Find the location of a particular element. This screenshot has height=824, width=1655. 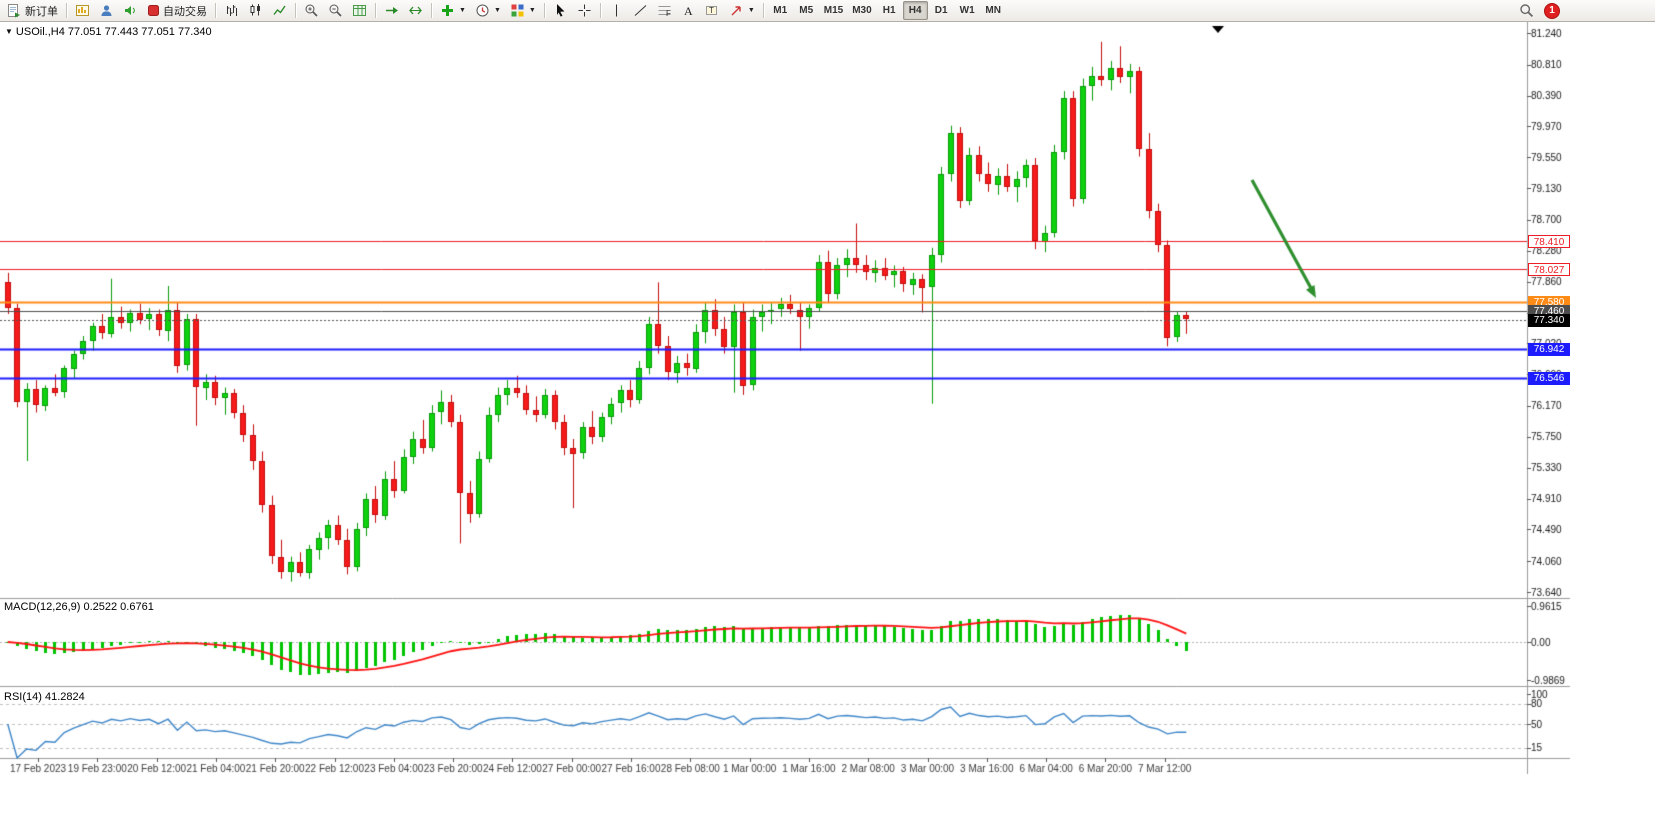

toolbar-right-group: 1 is located at coordinates (1537, 10).